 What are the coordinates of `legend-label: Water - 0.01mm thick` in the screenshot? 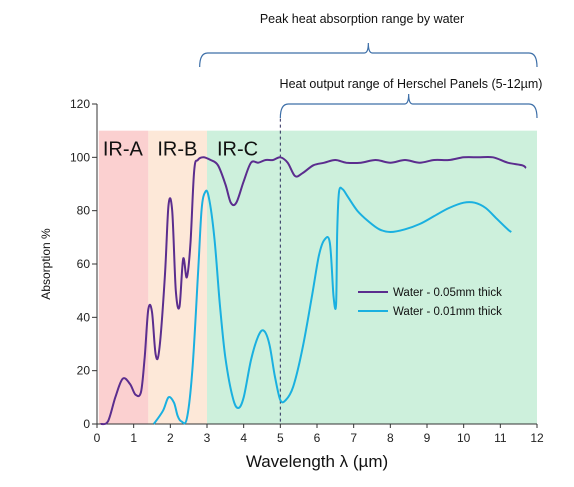 It's located at (447, 312).